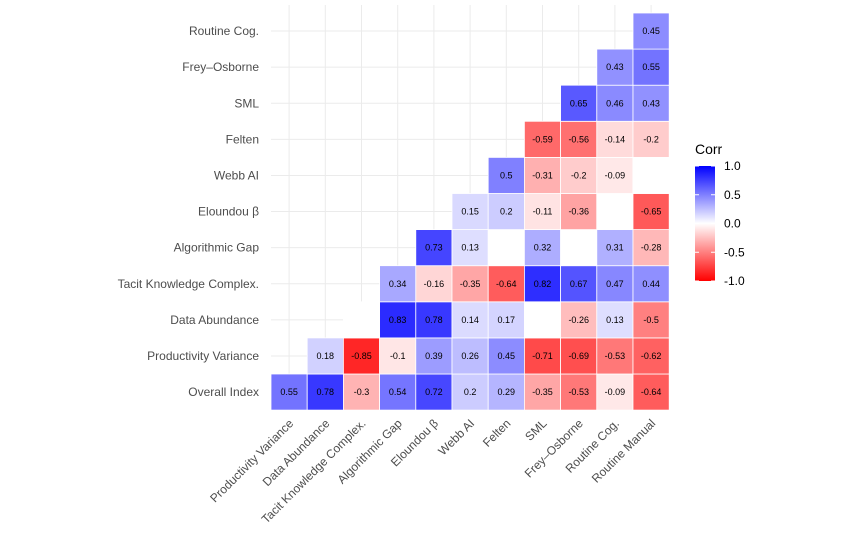  Describe the element at coordinates (543, 284) in the screenshot. I see `cell-value-label: 0.82` at that location.